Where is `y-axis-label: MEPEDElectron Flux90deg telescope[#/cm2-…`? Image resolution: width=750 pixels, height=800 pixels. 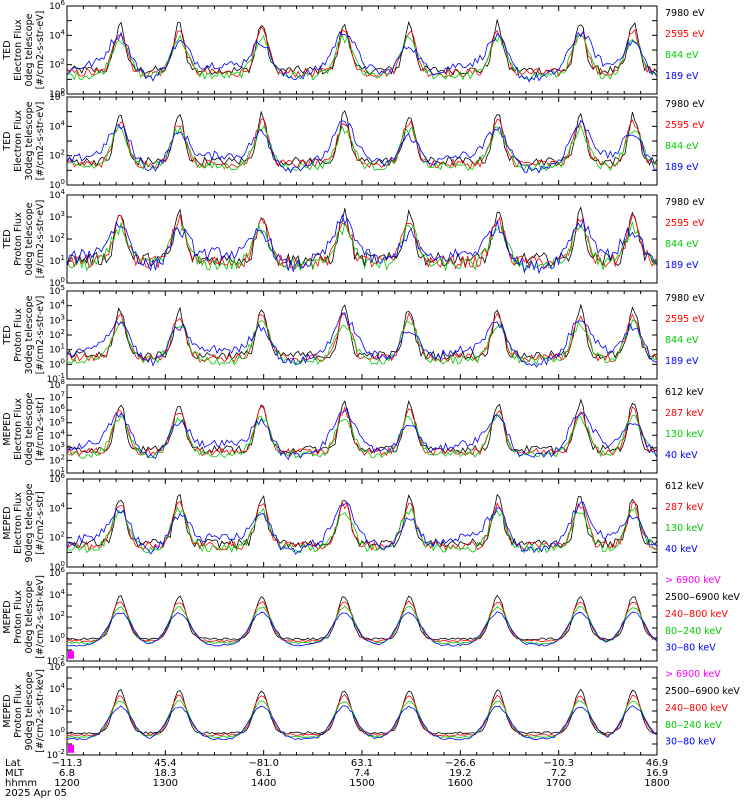
y-axis-label: MEPEDElectron Flux90deg telescope[#/cm2-… is located at coordinates (24, 522).